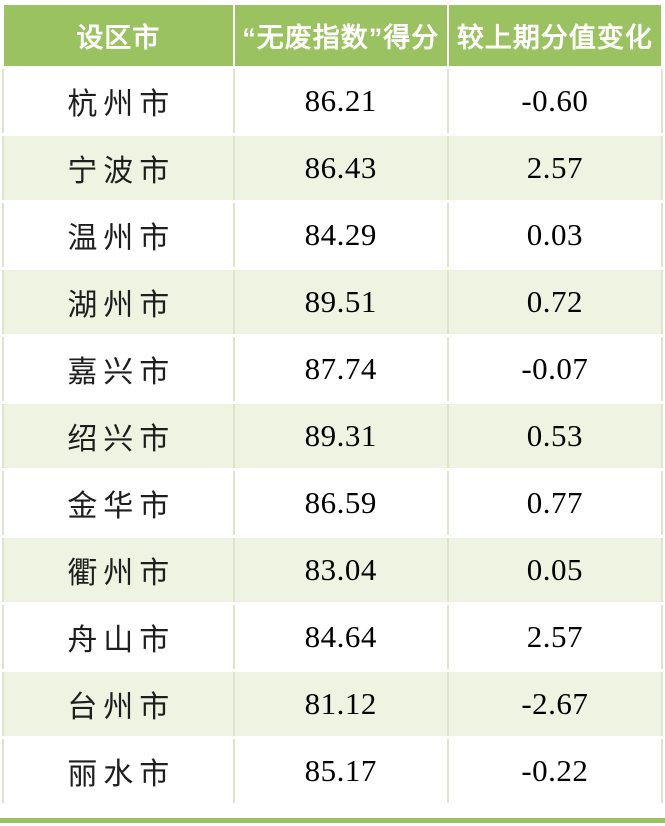  I want to click on score-cell: 86.21, so click(340, 101).